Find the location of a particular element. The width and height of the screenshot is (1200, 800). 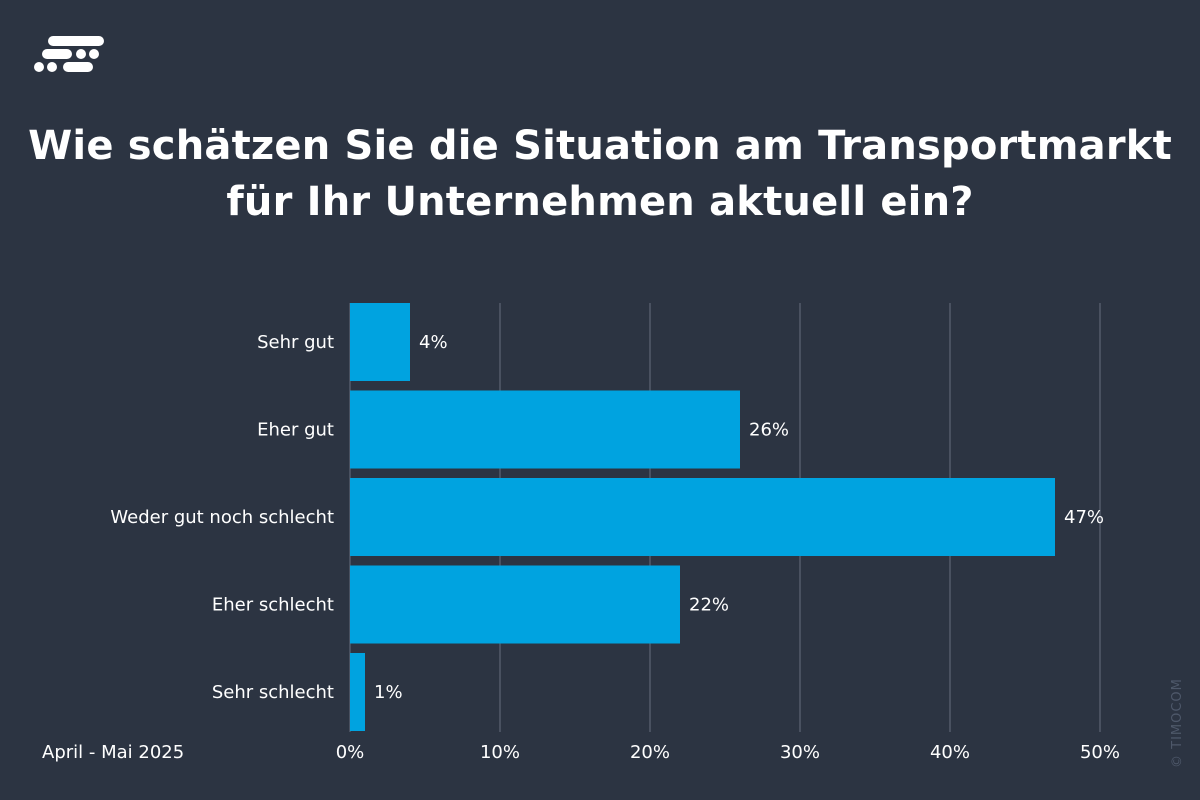

category-label: Sehr gut is located at coordinates (295, 342).